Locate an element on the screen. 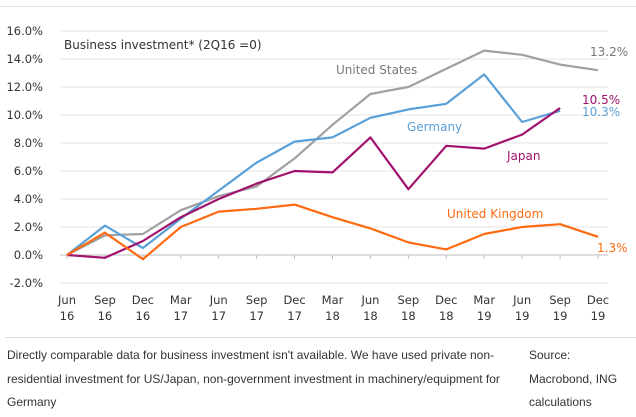  top-divider is located at coordinates (318, 6).